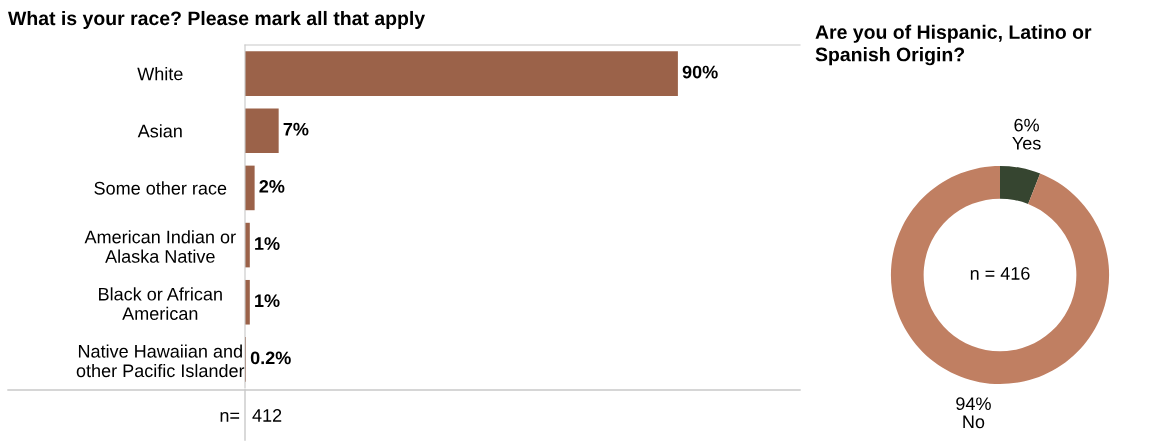 The image size is (1169, 444). Describe the element at coordinates (270, 358) in the screenshot. I see `data-label: 0.2%` at that location.